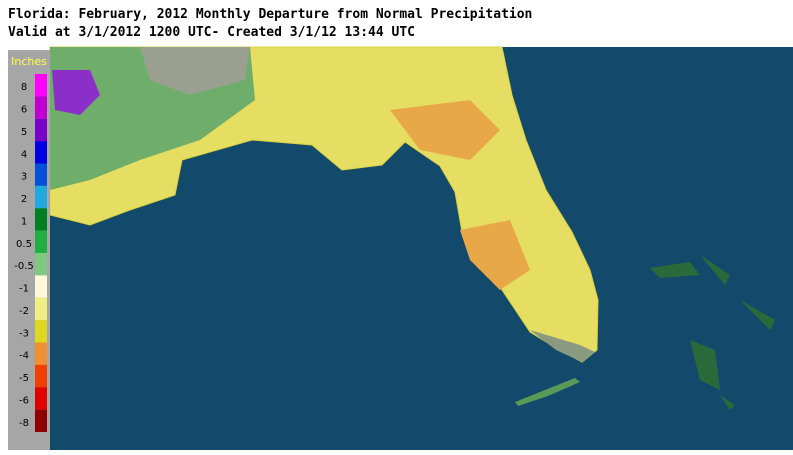 This screenshot has height=455, width=793. Describe the element at coordinates (24, 87) in the screenshot. I see `legend-label: 8` at that location.